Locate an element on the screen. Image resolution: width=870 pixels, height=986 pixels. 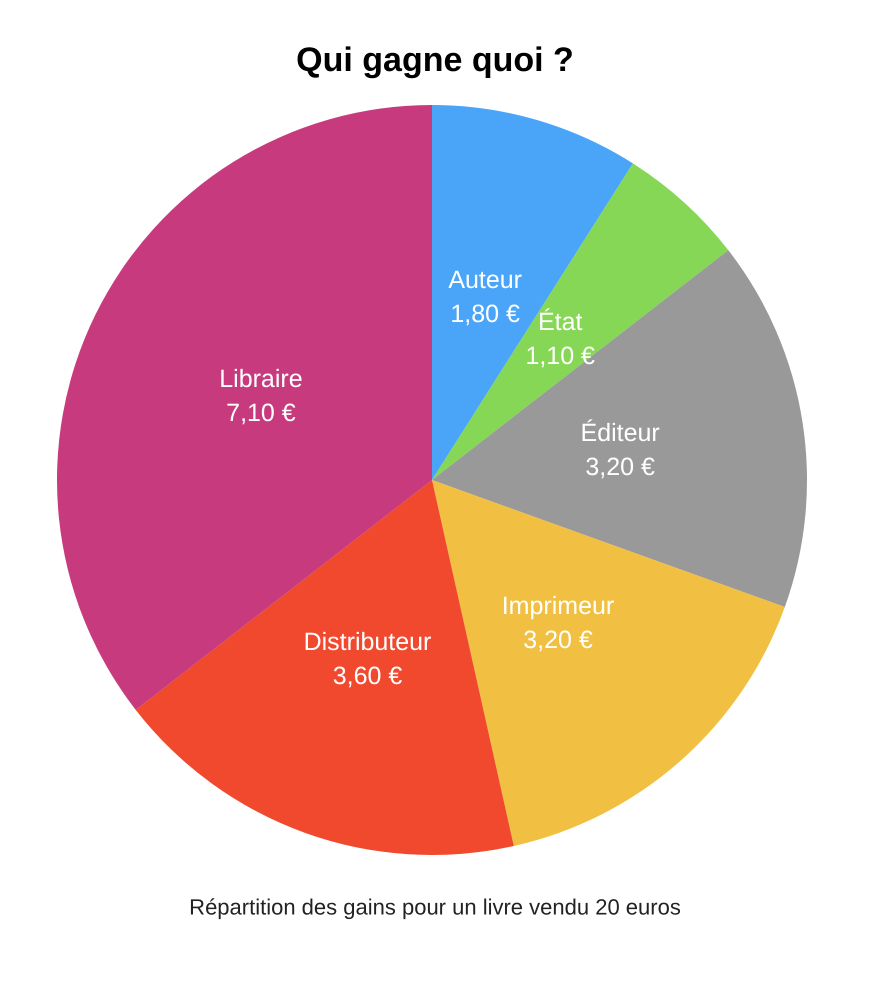
data-label: 3,60 € is located at coordinates (367, 676).